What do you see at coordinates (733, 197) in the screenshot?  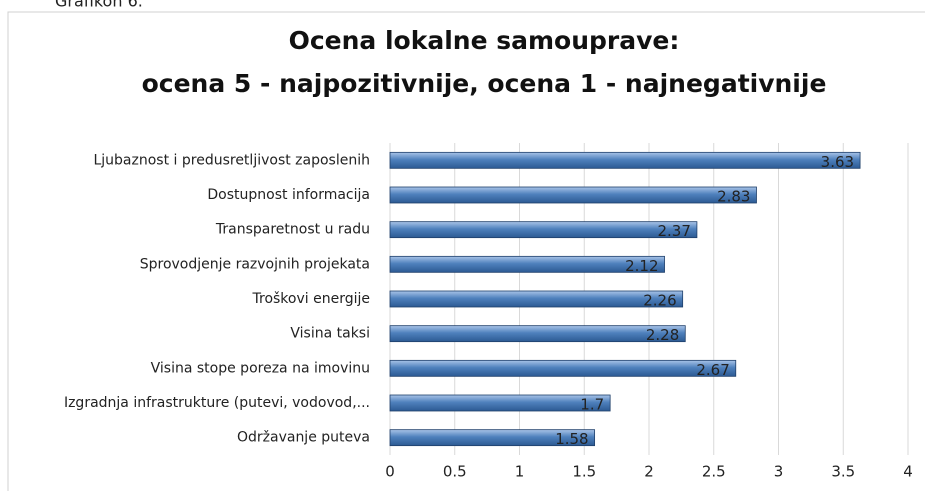 I see `value-label: 2.83` at bounding box center [733, 197].